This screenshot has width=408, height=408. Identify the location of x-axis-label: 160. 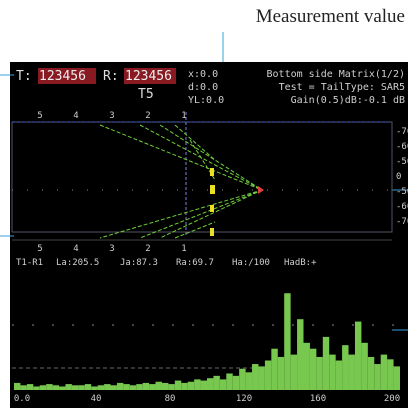
(318, 399).